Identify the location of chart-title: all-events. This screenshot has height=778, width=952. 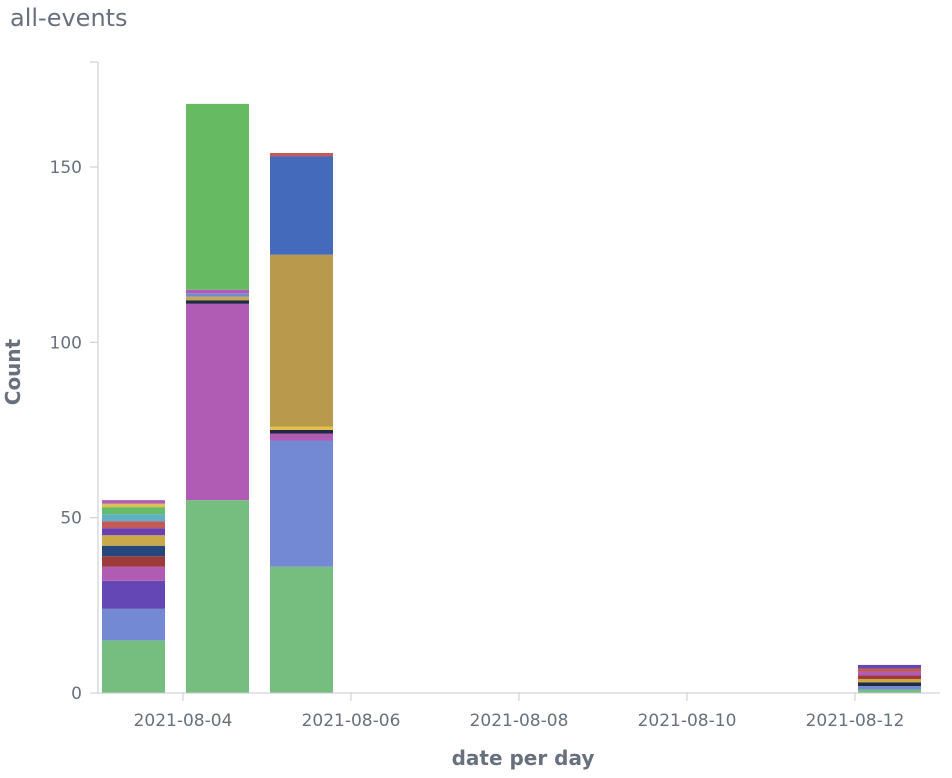
(69, 18).